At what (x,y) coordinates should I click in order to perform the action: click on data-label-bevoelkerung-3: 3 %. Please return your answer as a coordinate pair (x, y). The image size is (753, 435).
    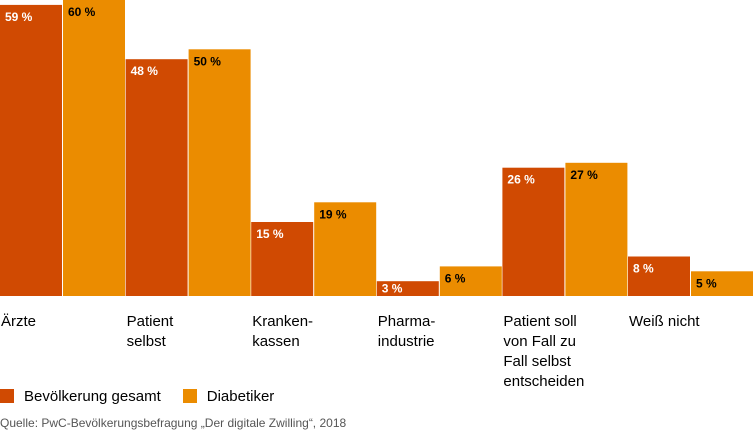
    Looking at the image, I should click on (392, 289).